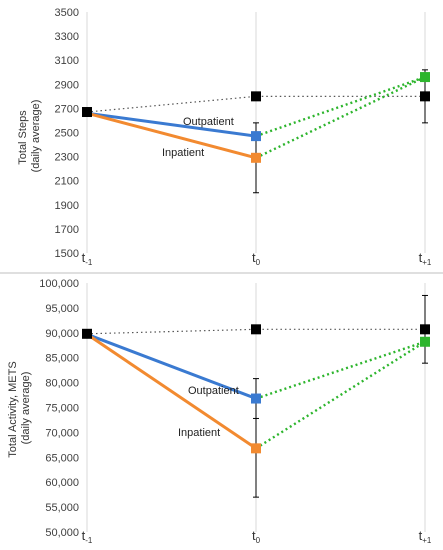 The height and width of the screenshot is (550, 443). I want to click on mets-x-tick-sub: 0, so click(258, 540).